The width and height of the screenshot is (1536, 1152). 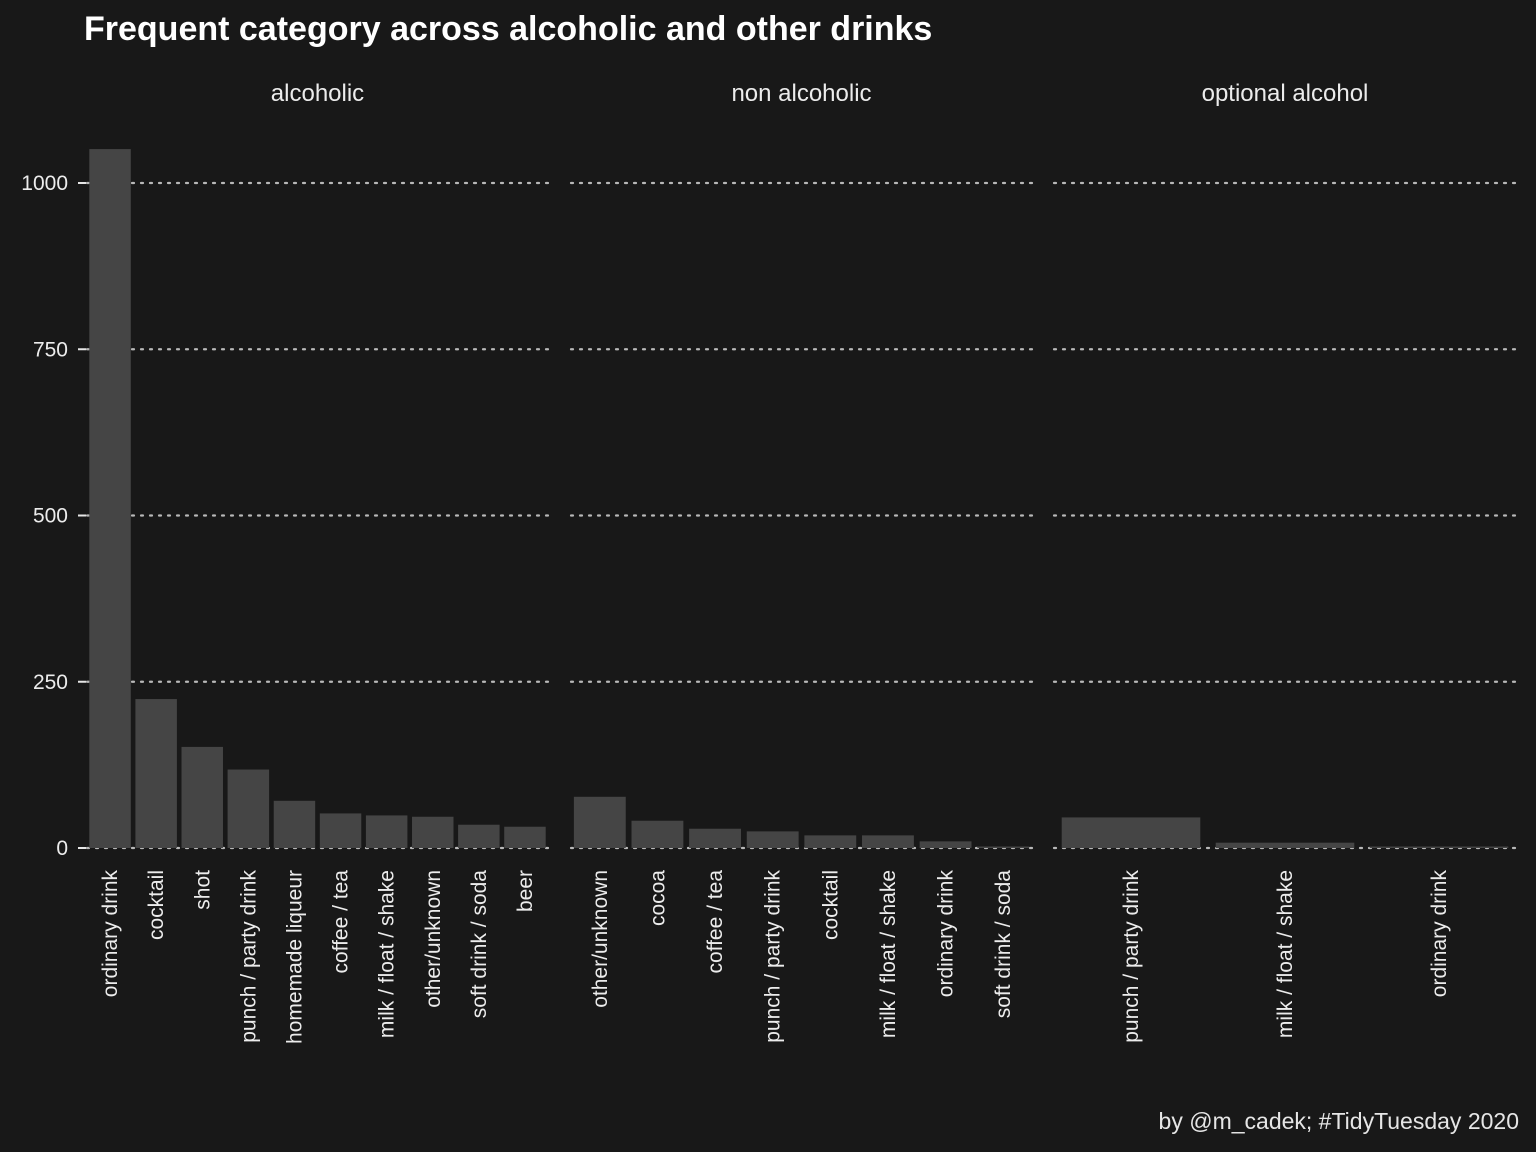 I want to click on facet-label: non alcoholic, so click(x=801, y=93).